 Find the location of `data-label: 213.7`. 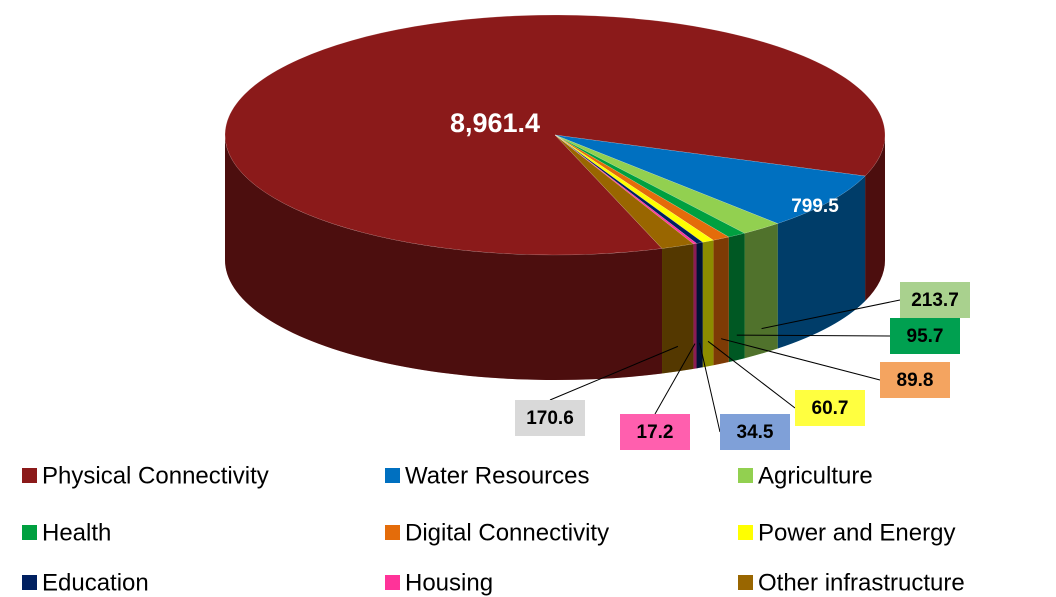

data-label: 213.7 is located at coordinates (935, 300).